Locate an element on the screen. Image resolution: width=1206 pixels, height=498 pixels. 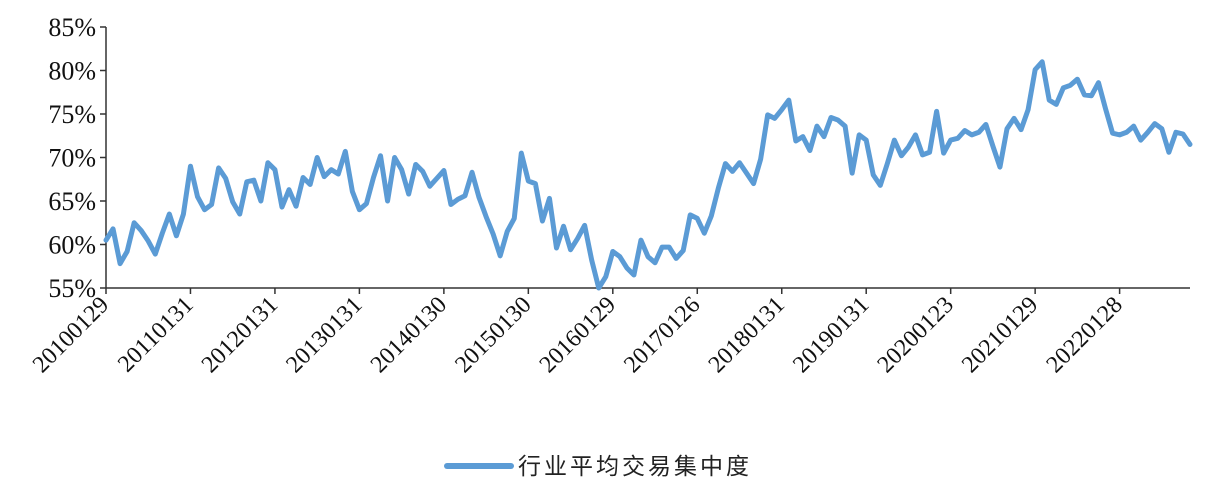
x-tick-label: 20190131 is located at coordinates (831, 335).